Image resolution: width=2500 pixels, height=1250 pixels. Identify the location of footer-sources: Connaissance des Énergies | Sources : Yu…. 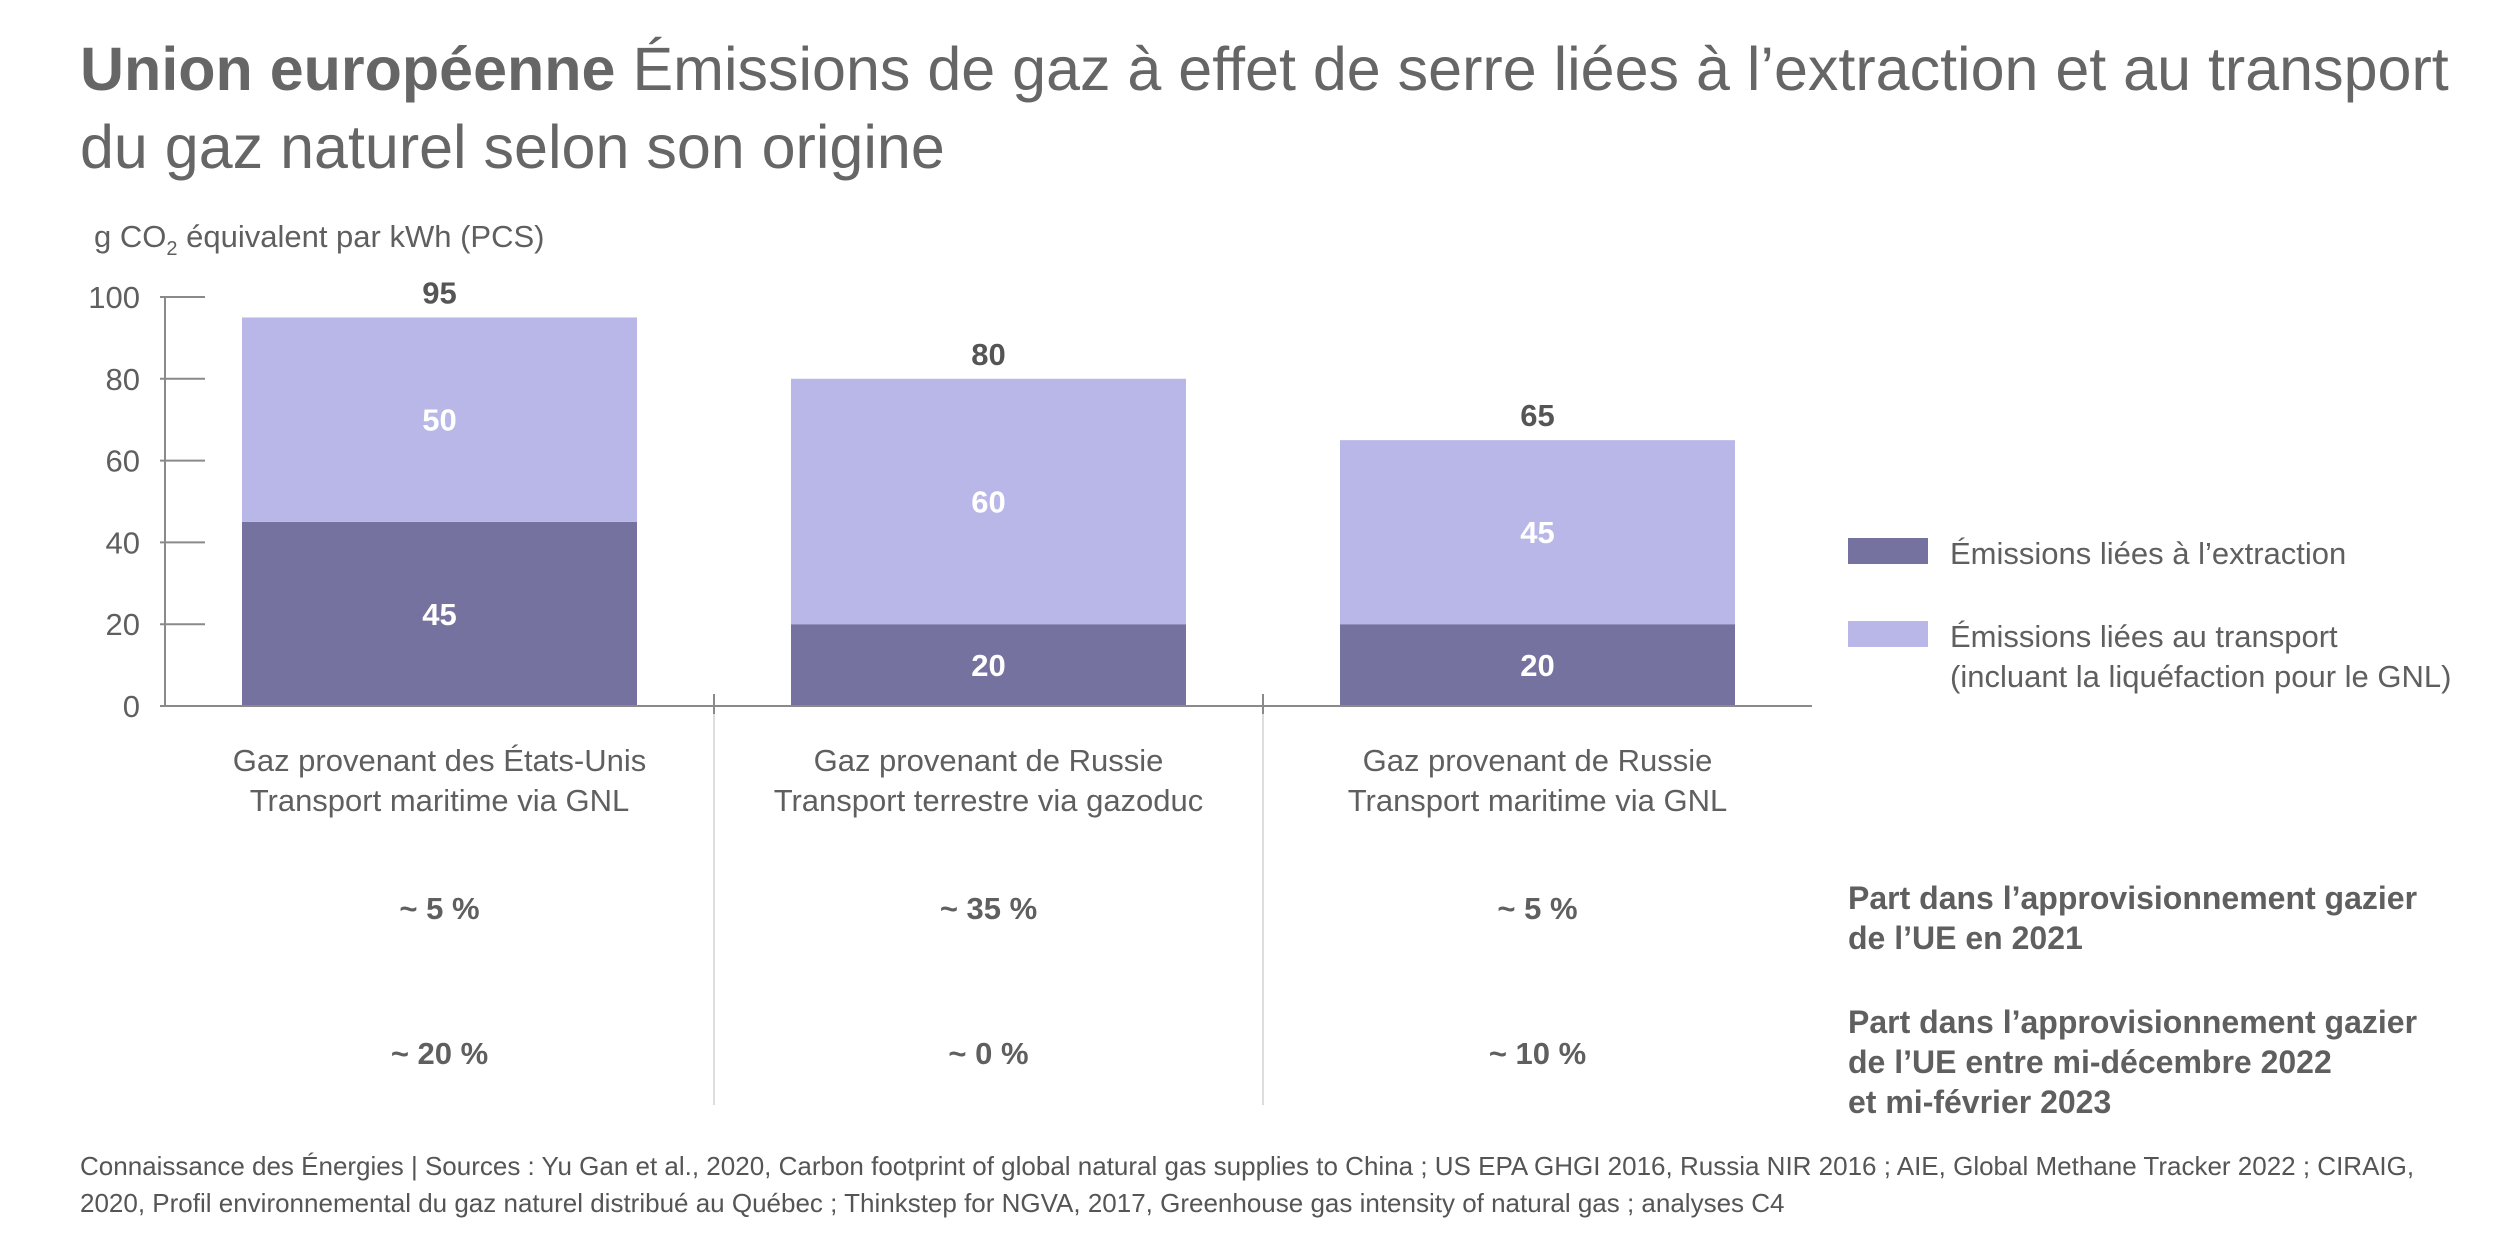
(1247, 1184).